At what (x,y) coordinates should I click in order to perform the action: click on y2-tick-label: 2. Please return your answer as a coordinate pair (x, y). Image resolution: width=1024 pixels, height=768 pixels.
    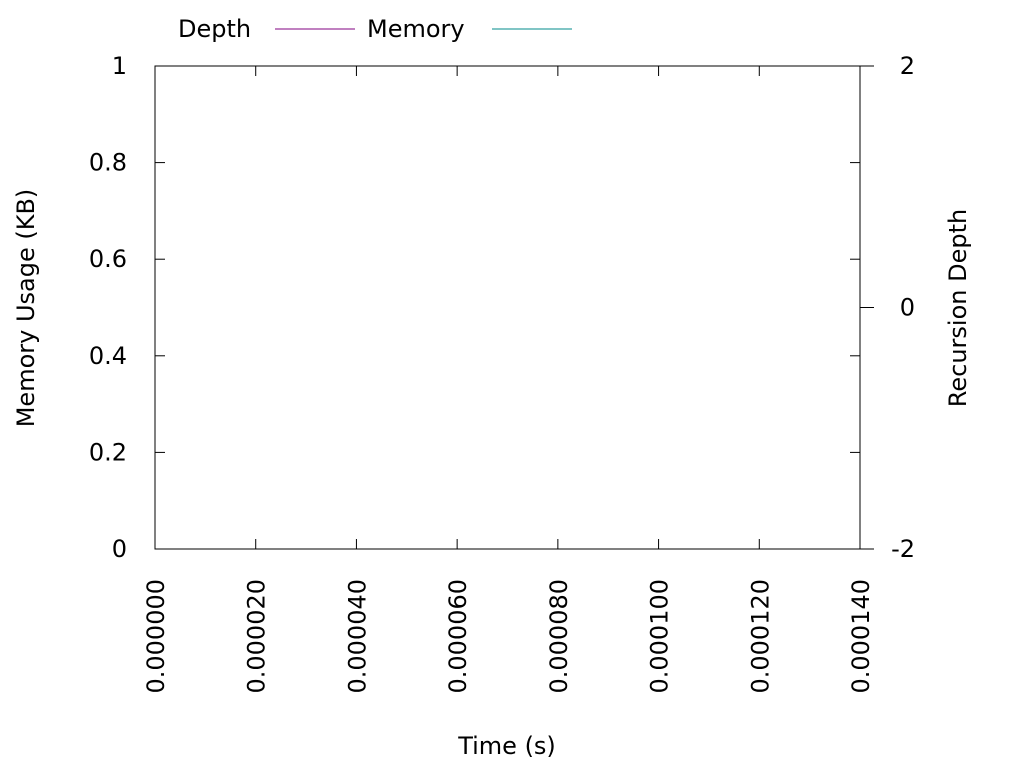
    Looking at the image, I should click on (907, 66).